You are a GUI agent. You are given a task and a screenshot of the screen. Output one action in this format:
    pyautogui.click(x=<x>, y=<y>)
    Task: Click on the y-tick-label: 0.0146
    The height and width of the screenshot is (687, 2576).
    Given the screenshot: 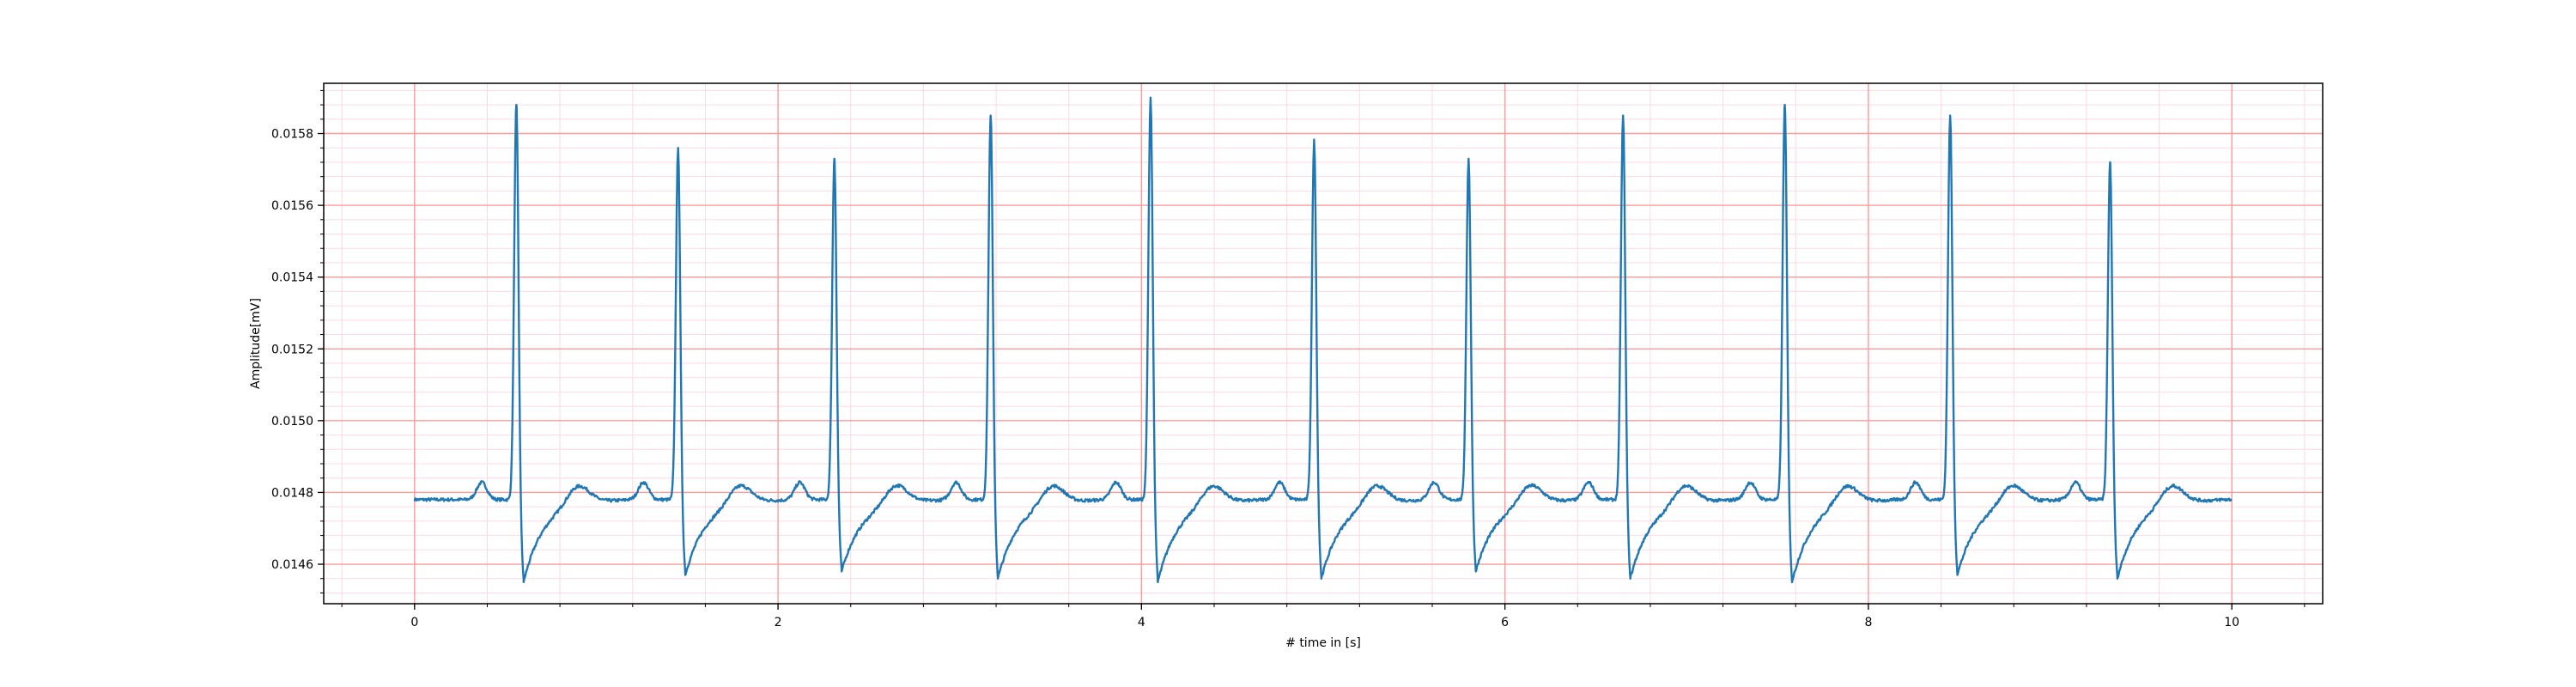 What is the action you would take?
    pyautogui.click(x=292, y=565)
    